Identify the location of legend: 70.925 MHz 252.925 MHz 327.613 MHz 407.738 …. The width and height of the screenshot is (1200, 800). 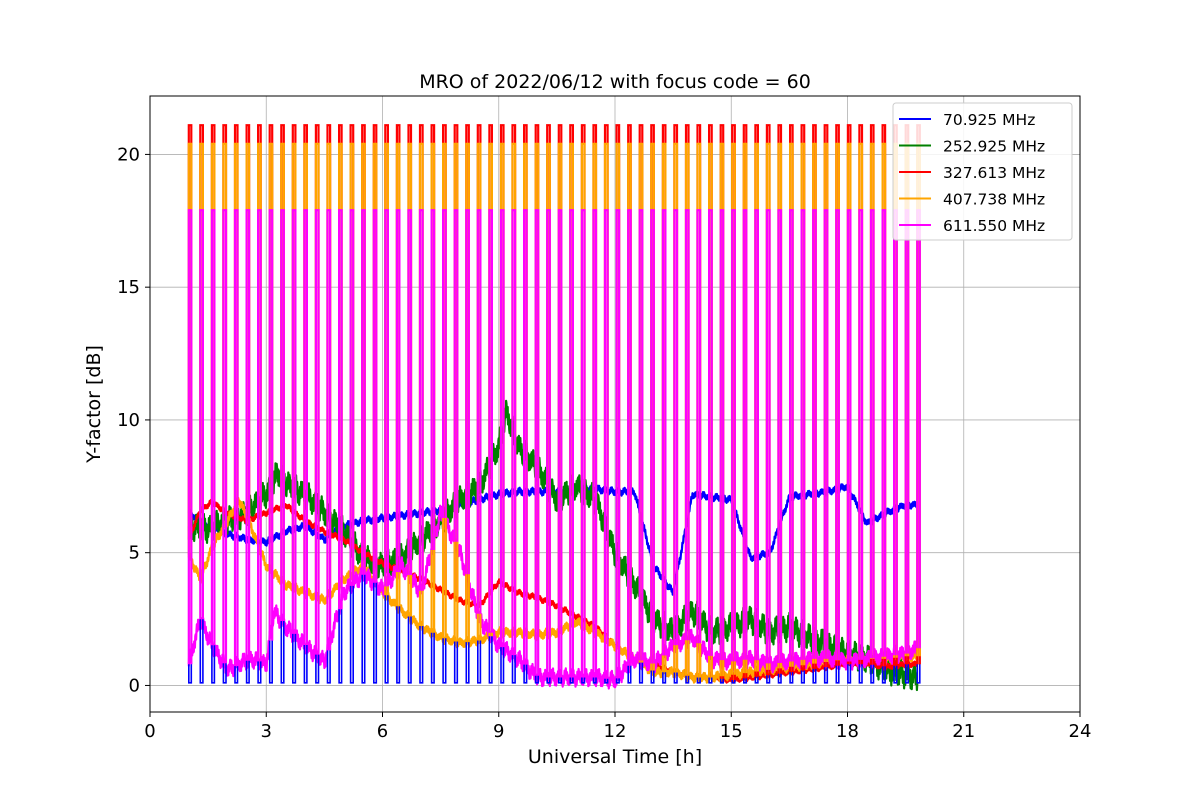
(982, 171).